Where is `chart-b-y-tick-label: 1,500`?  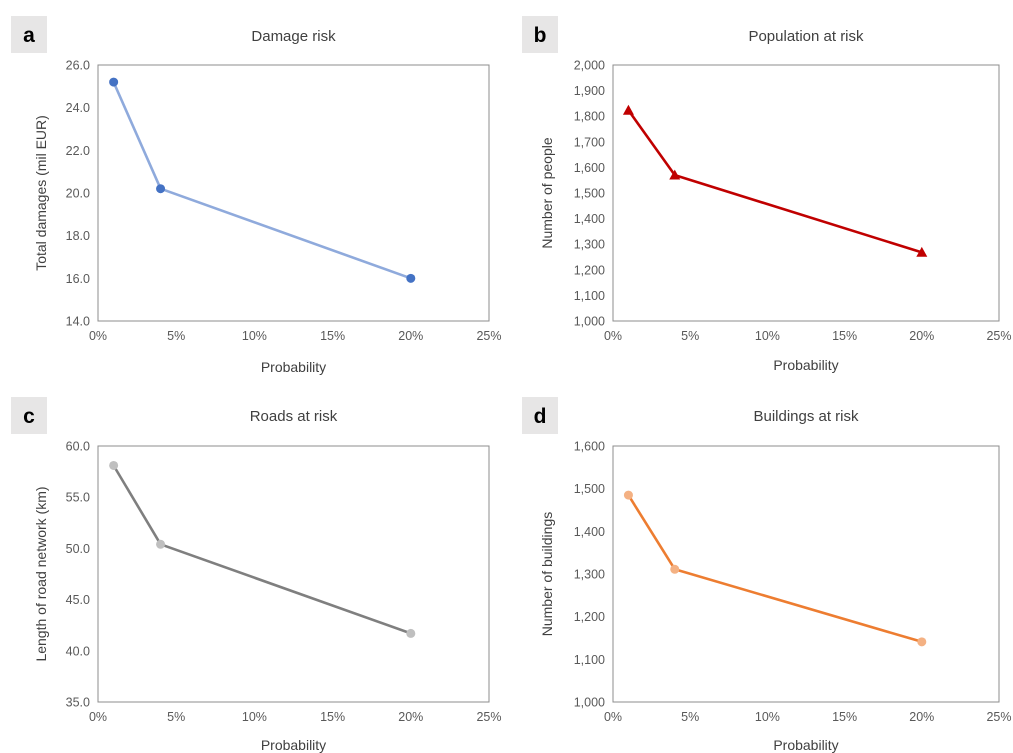
chart-b-y-tick-label: 1,500 is located at coordinates (589, 194).